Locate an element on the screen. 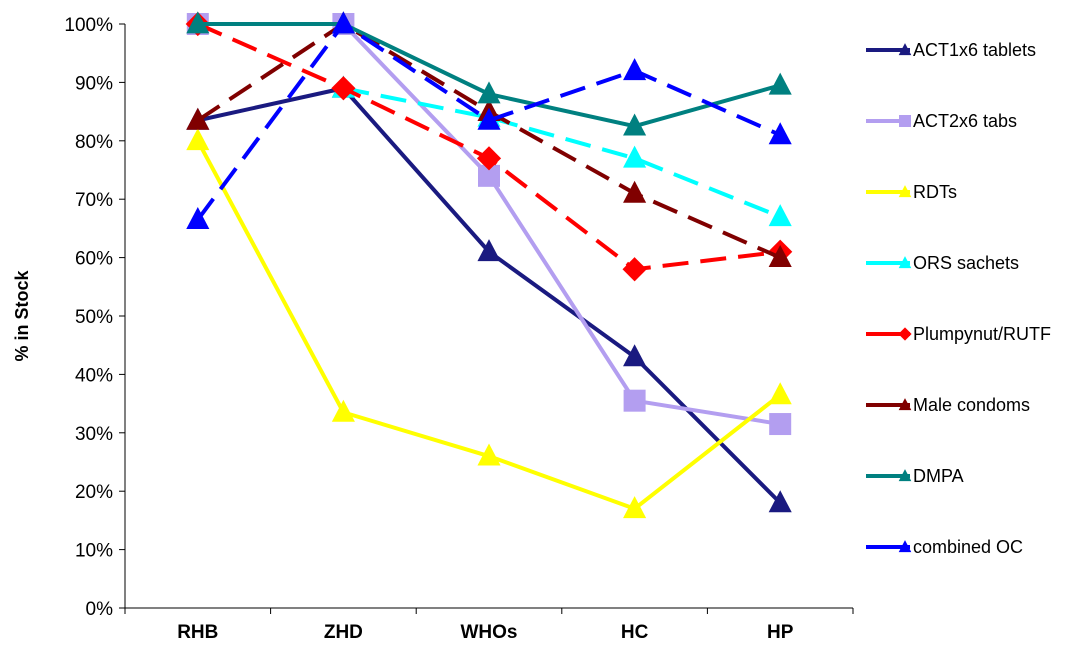  legend-item: ORS sachets is located at coordinates (942, 263).